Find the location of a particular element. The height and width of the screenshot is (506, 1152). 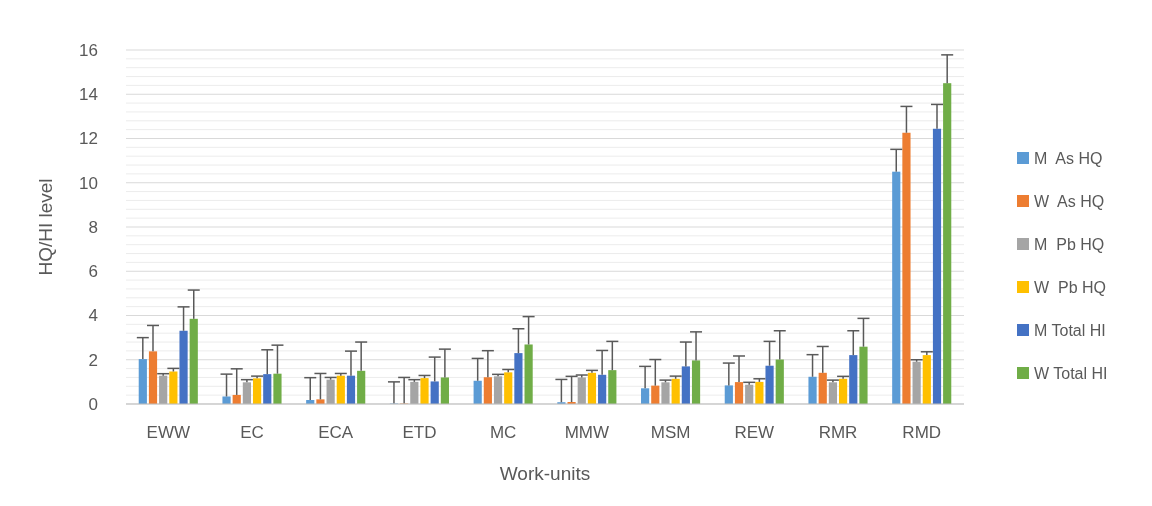

y-tick-label: 12 is located at coordinates (88, 139).